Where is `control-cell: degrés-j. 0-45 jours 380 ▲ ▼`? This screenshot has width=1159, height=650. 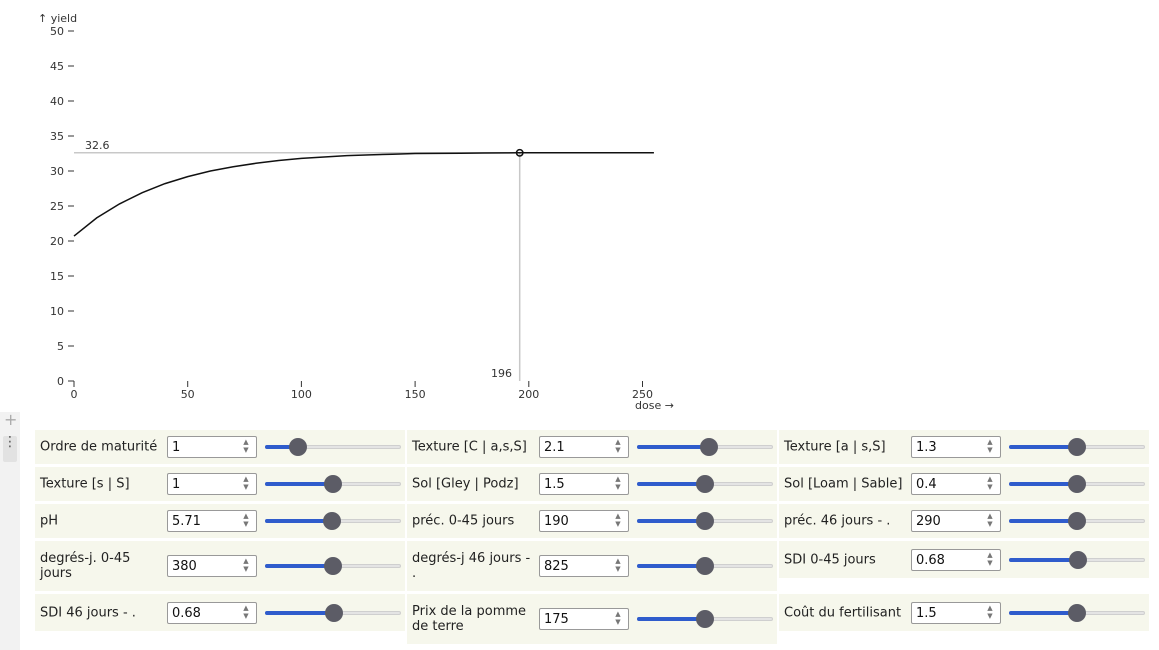 control-cell: degrés-j. 0-45 jours 380 ▲ ▼ is located at coordinates (220, 566).